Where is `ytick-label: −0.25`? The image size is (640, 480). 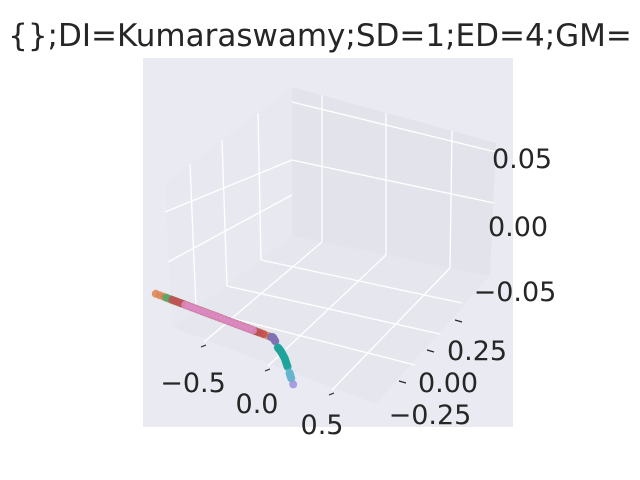
ytick-label: −0.25 is located at coordinates (430, 415).